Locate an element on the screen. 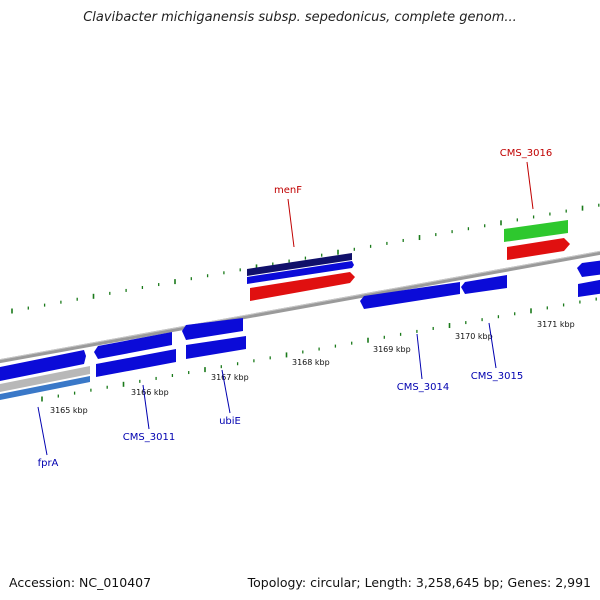  gene-arrow-ubiE-a is located at coordinates (212, 329).